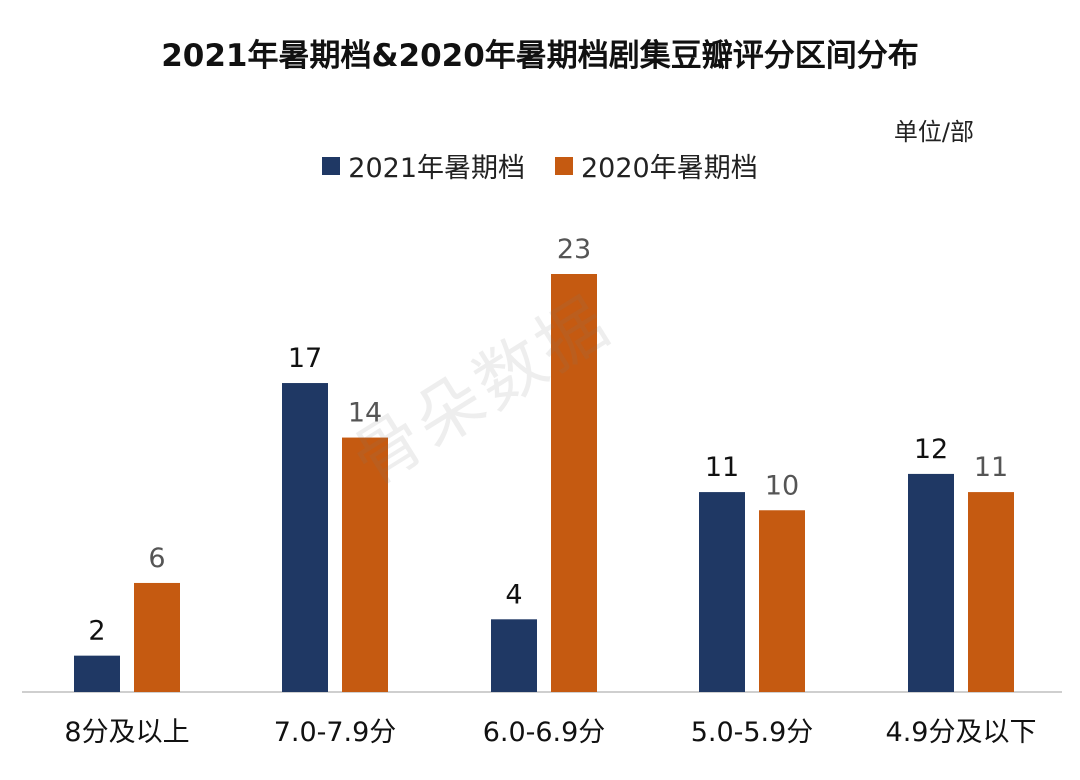  What do you see at coordinates (331, 165) in the screenshot?
I see `legend-swatch-2021` at bounding box center [331, 165].